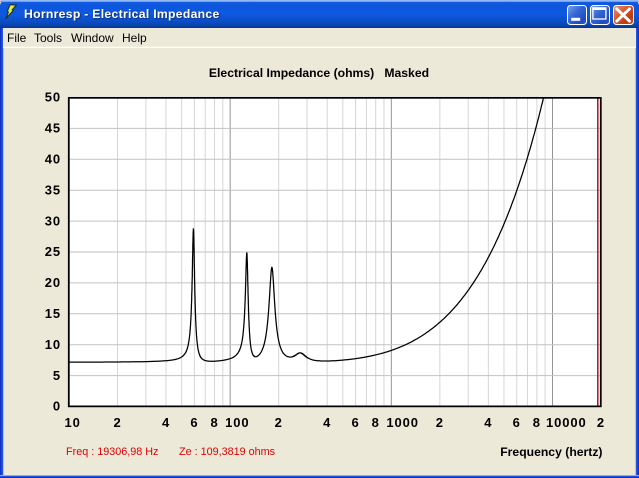 This screenshot has width=639, height=478. I want to click on svg-text: 45, so click(53, 128).